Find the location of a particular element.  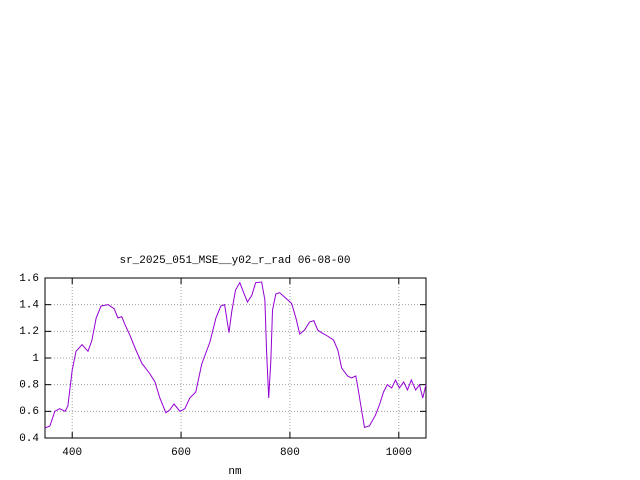

y-tick-label: 1.2 is located at coordinates (29, 332).